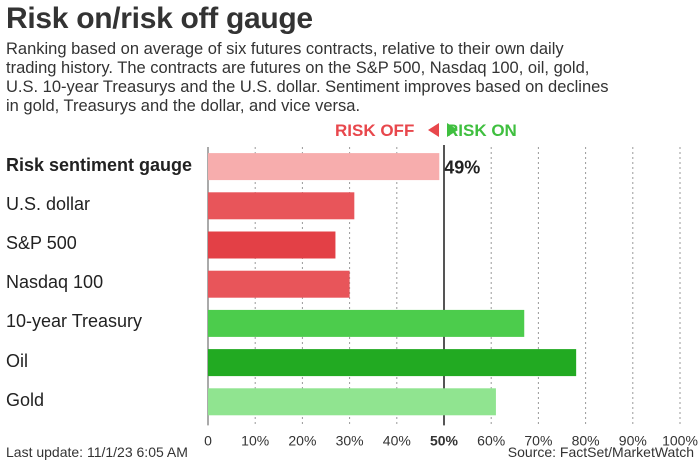  I want to click on category-label: Risk sentiment gauge, so click(99, 164).